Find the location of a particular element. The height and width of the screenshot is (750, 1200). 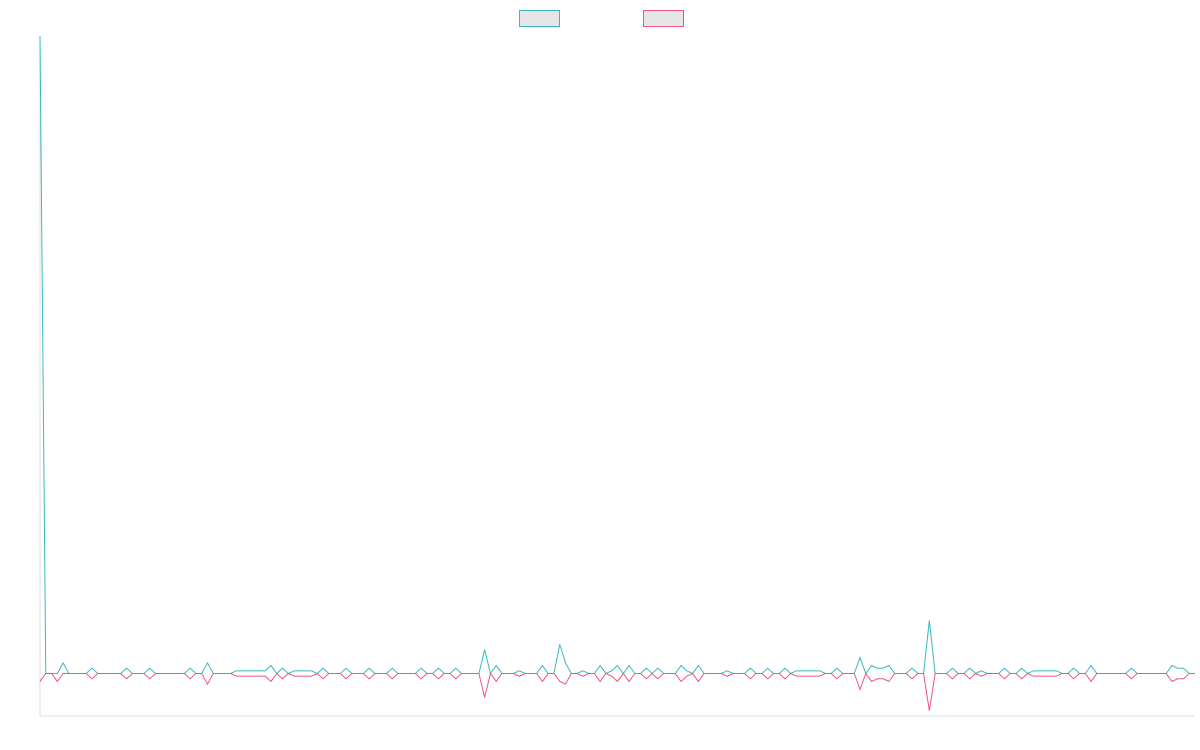

legend is located at coordinates (601, 18).